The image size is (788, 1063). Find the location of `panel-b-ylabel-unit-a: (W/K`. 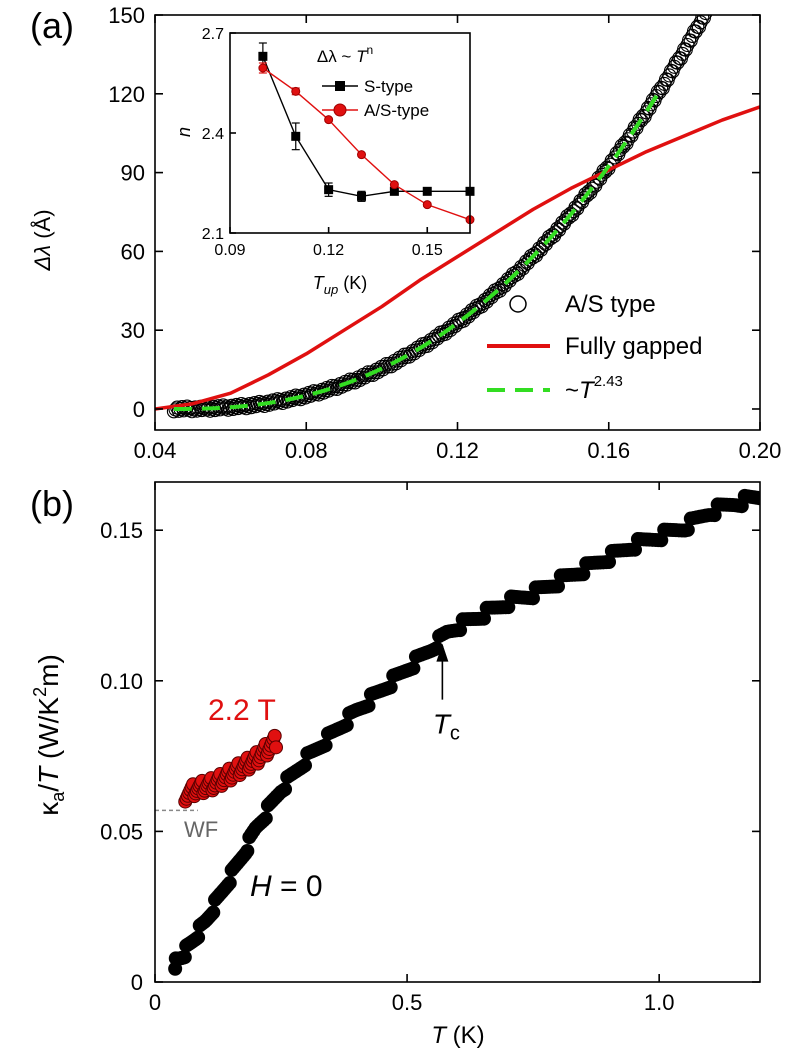

panel-b-ylabel-unit-a: (W/K is located at coordinates (48, 732).